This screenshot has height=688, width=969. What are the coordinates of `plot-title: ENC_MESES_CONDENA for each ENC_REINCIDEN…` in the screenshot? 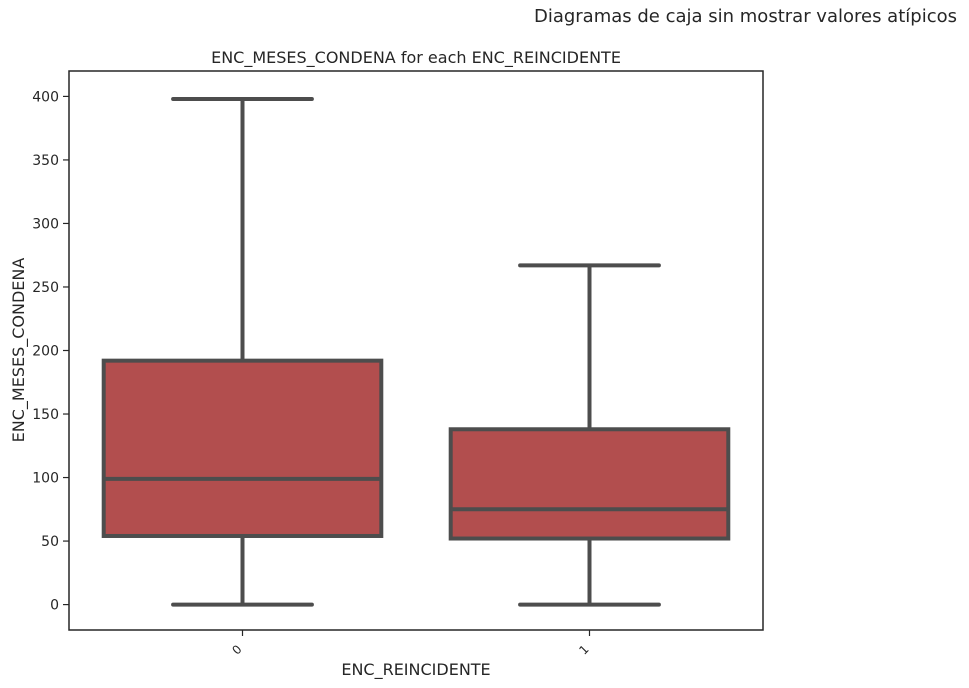 It's located at (416, 58).